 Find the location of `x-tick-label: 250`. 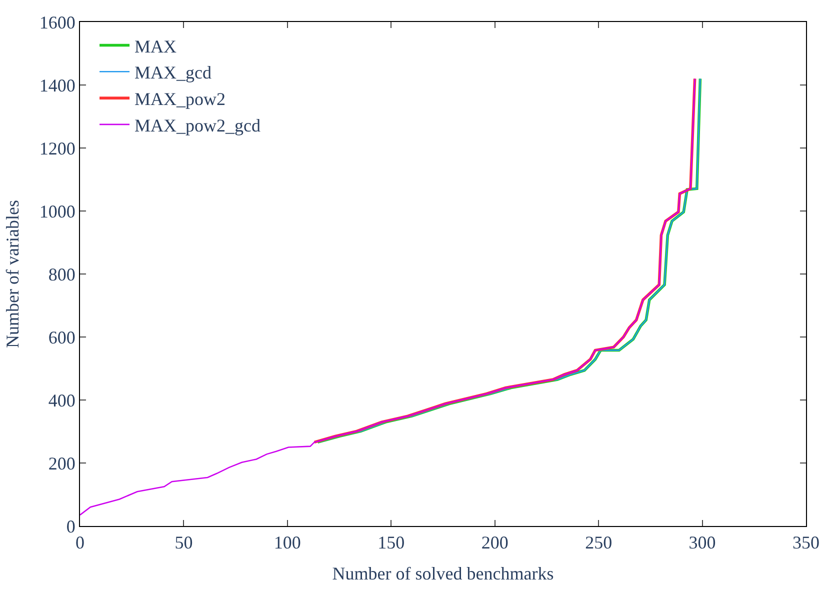

x-tick-label: 250 is located at coordinates (598, 542).